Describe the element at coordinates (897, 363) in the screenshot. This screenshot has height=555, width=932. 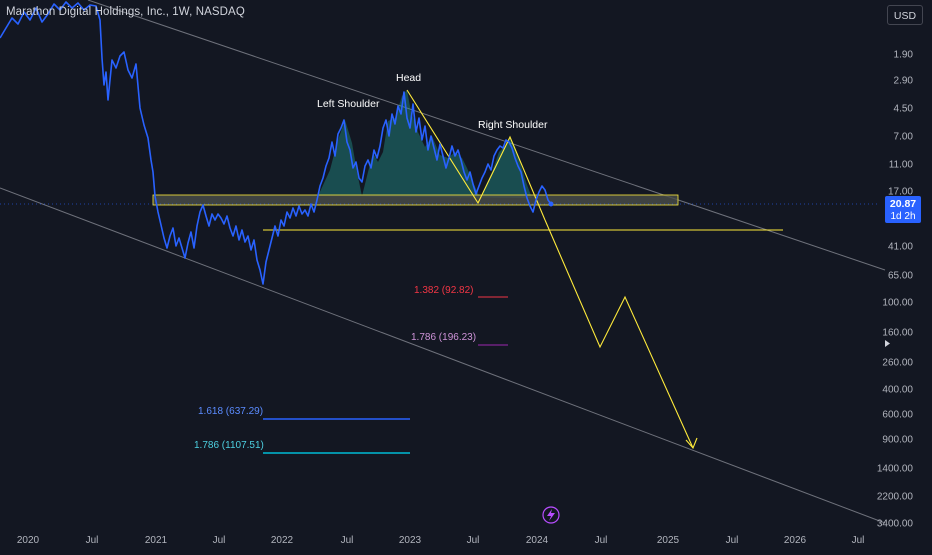
I see `y-tick-label: 260.00` at that location.